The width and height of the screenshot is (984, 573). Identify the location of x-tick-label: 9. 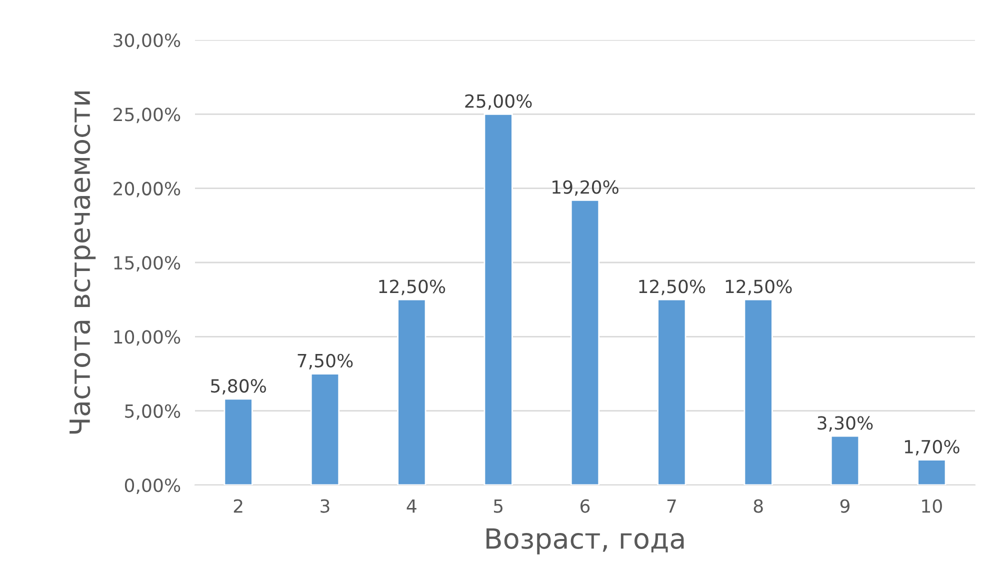
(845, 506).